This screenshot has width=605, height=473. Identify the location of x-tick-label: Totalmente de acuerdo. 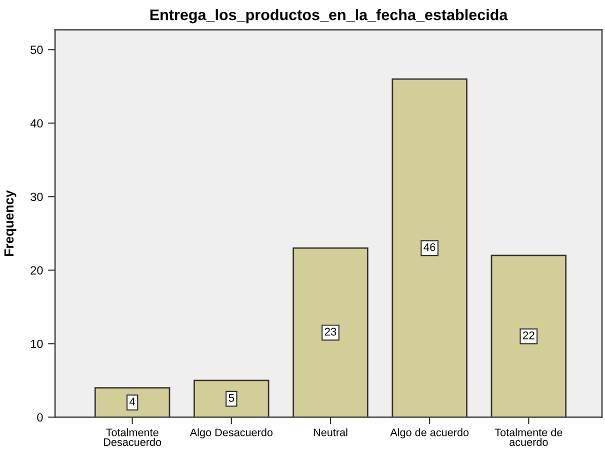
(528, 437).